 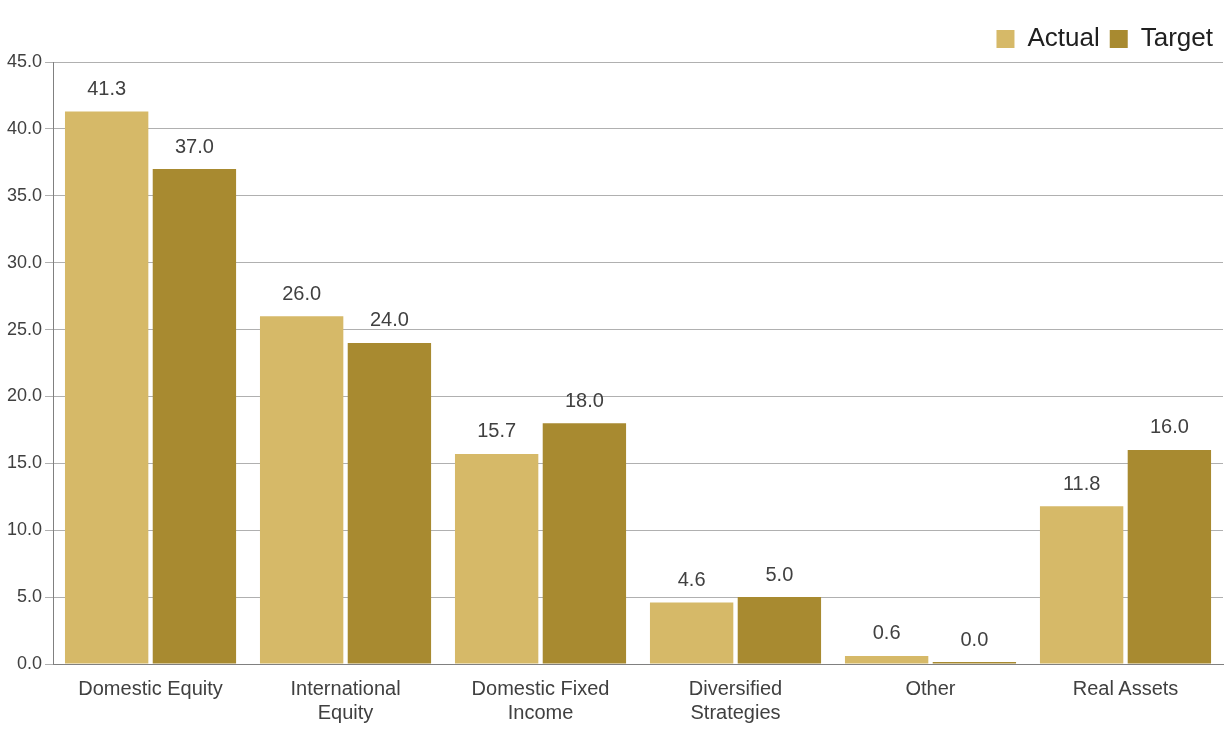 I want to click on data-label: 41.3, so click(x=107, y=88).